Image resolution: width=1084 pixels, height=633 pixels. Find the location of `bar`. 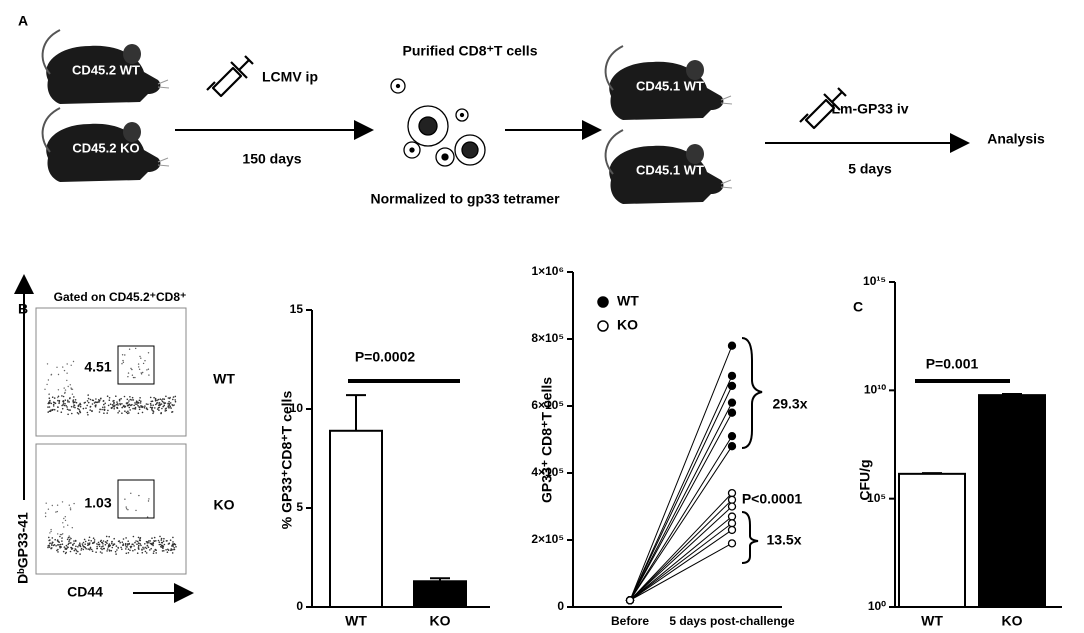

bar is located at coordinates (356, 518).